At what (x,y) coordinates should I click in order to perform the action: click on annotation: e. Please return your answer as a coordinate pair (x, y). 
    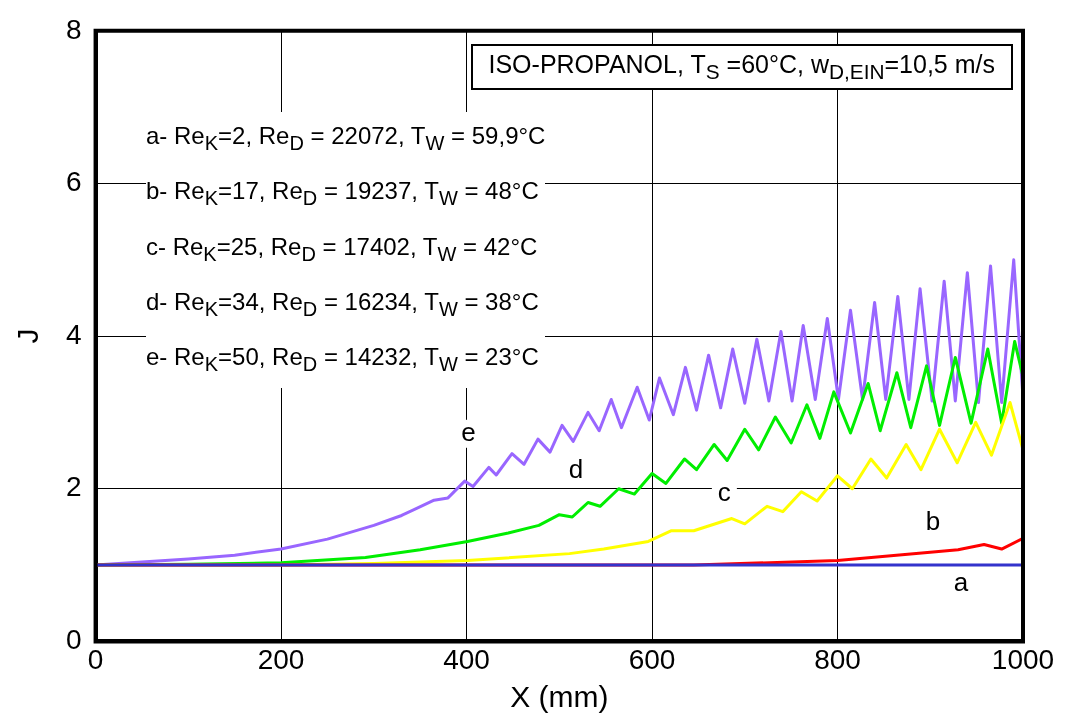
    Looking at the image, I should click on (468, 431).